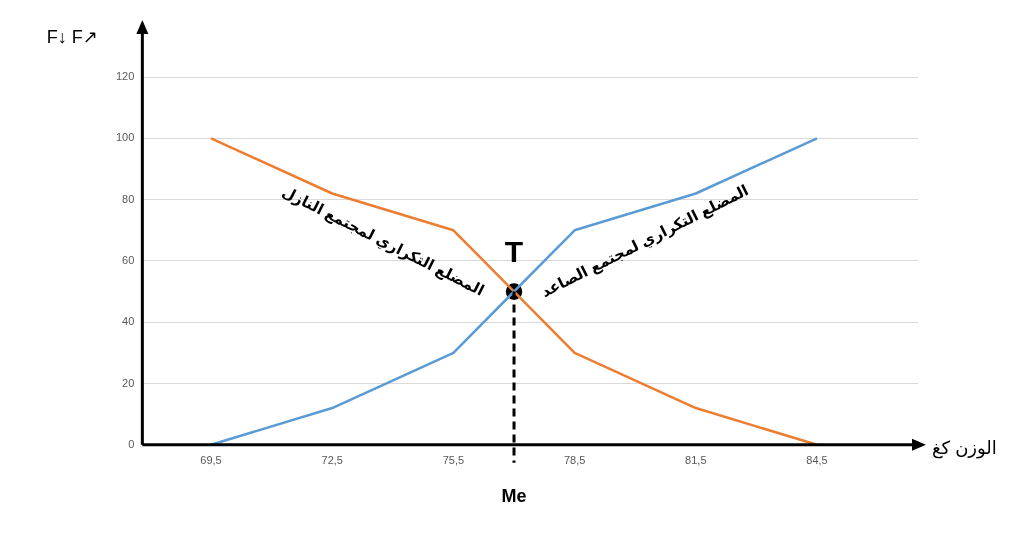 The height and width of the screenshot is (539, 1019). Describe the element at coordinates (514, 495) in the screenshot. I see `ref-line-label: Me` at that location.